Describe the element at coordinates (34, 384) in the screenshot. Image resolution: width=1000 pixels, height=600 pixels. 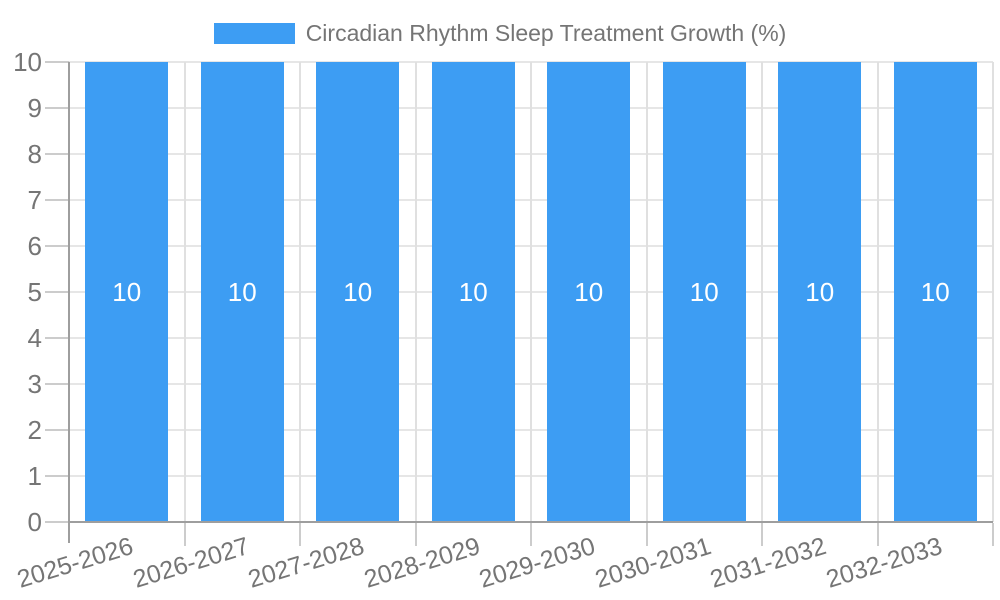
I see `y-axis-tick-label: 3` at that location.